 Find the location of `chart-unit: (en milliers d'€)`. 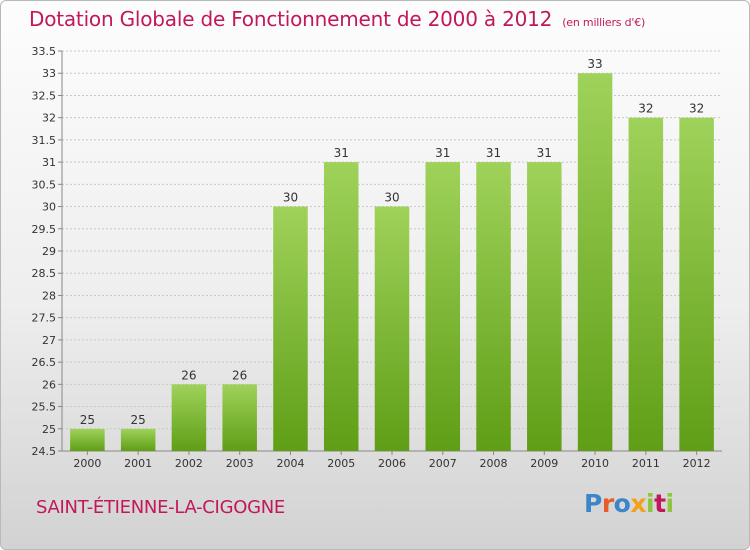

chart-unit: (en milliers d'€) is located at coordinates (604, 22).